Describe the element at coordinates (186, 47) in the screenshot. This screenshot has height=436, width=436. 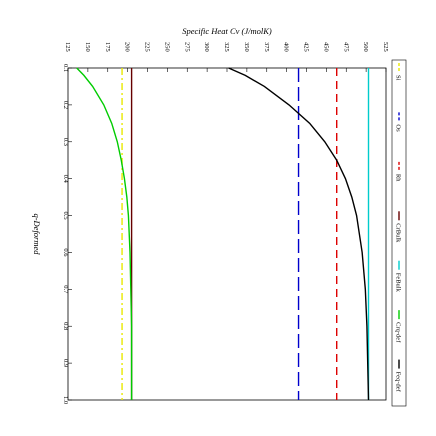
I see `y-tick-label: 275` at that location.